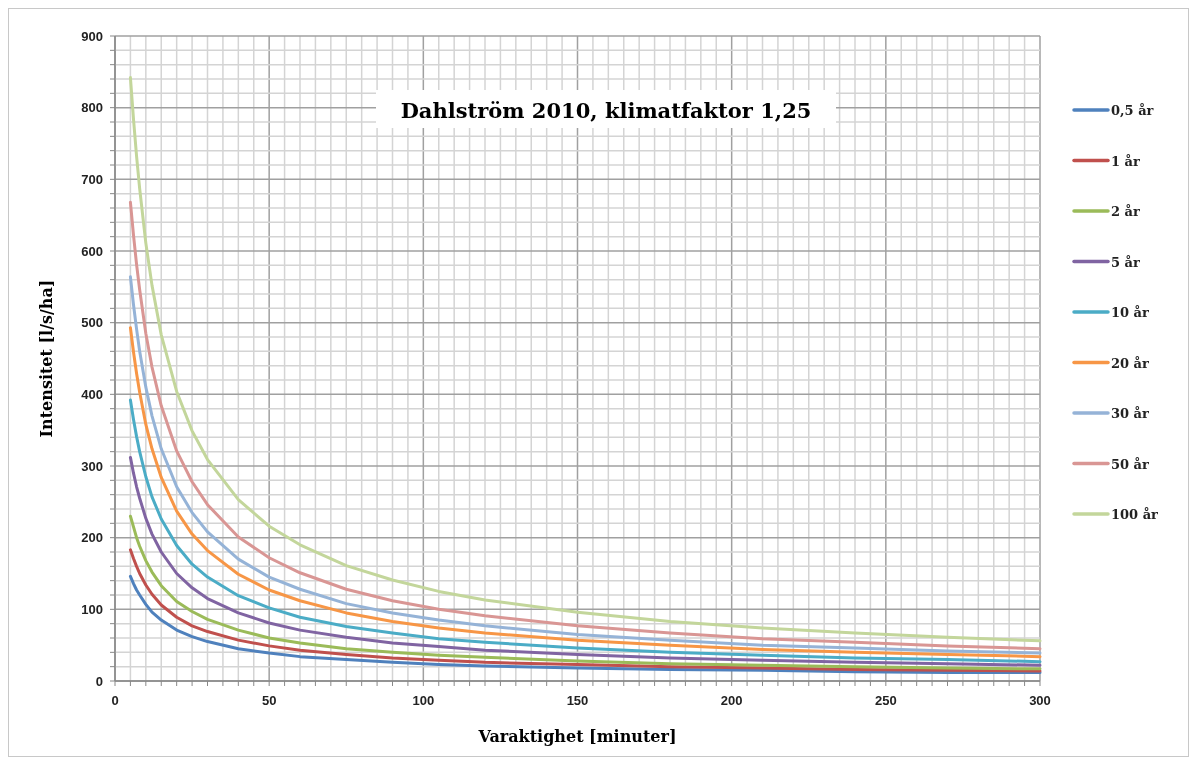 This screenshot has height=765, width=1197. Describe the element at coordinates (577, 736) in the screenshot. I see `x-axis-title: Varaktighet [minuter]` at that location.